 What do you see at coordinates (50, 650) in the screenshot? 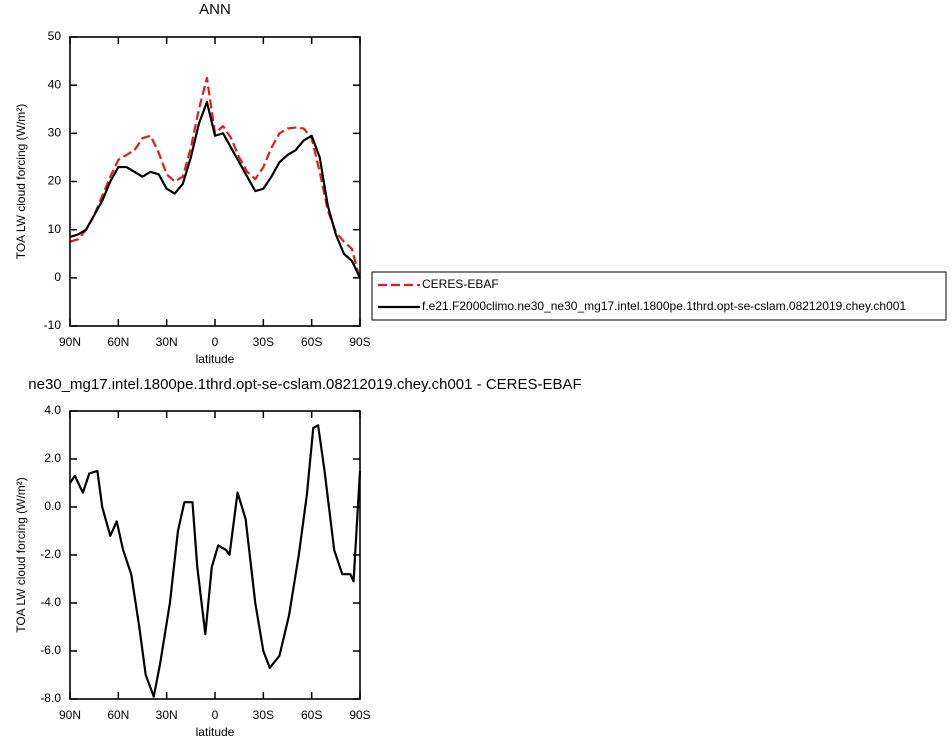
I see `y-tick-label: -6.0` at bounding box center [50, 650].